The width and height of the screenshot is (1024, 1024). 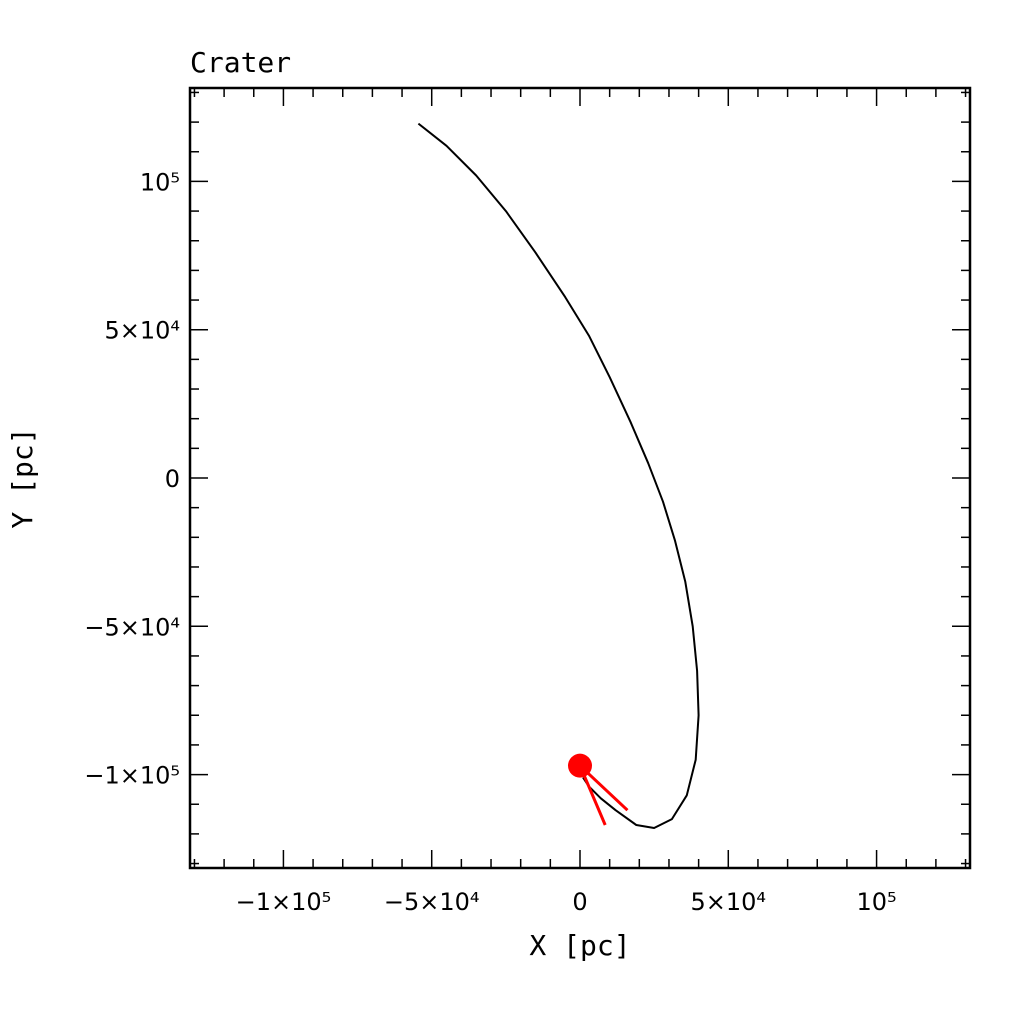 What do you see at coordinates (566, 902) in the screenshot?
I see `x-tick-labels: −1×10⁵ −5×10⁴ 0 5×10⁴ 10⁵` at bounding box center [566, 902].